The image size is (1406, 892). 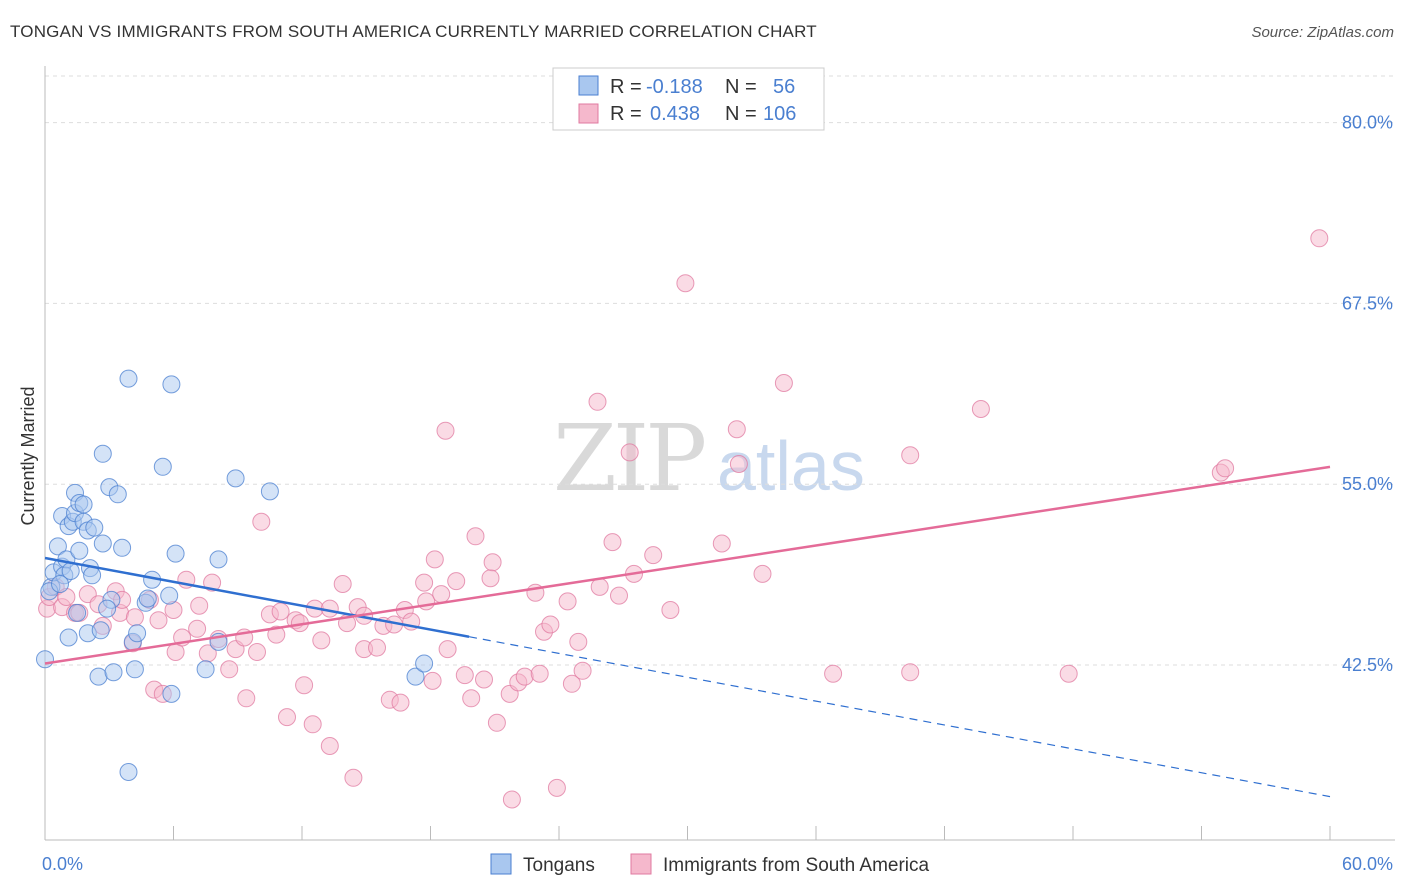 What do you see at coordinates (674, 87) in the screenshot?
I see `stats-r-value: -0.188` at bounding box center [674, 87].